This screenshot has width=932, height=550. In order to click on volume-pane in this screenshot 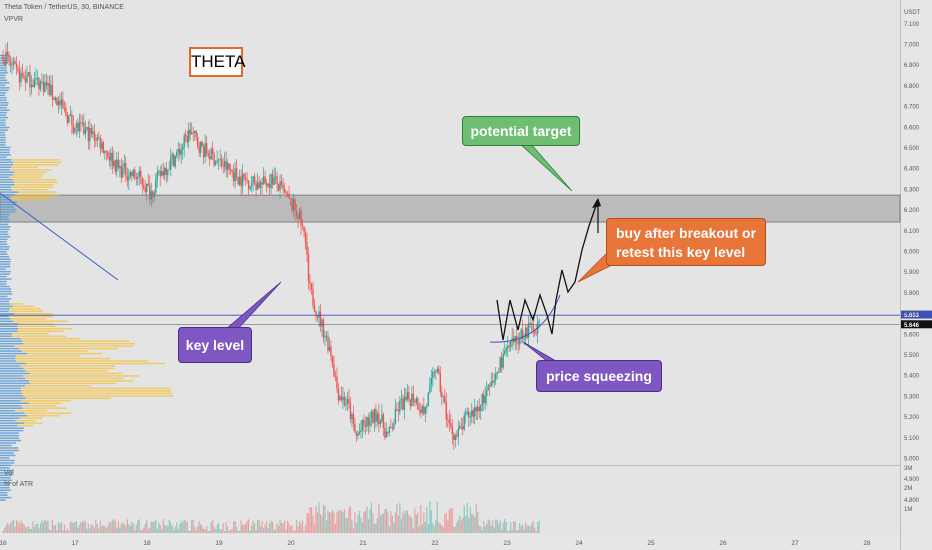, I will do `click(450, 500)`.